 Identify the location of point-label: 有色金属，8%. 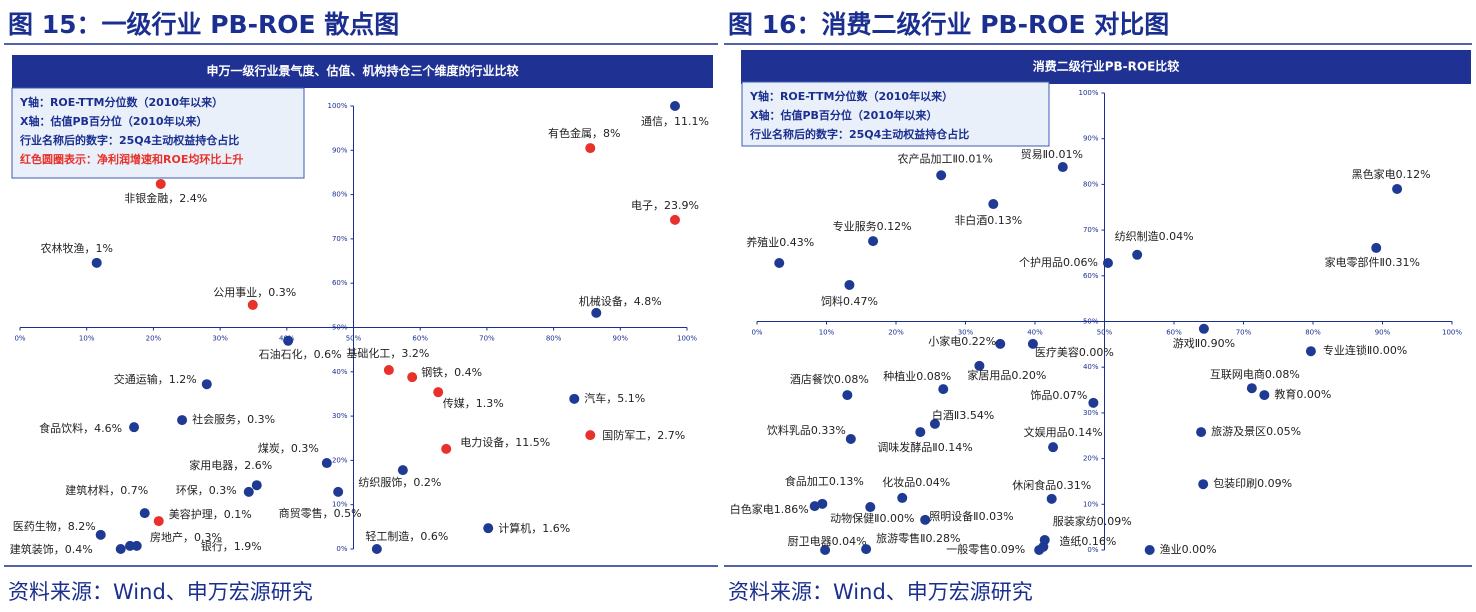
(584, 133).